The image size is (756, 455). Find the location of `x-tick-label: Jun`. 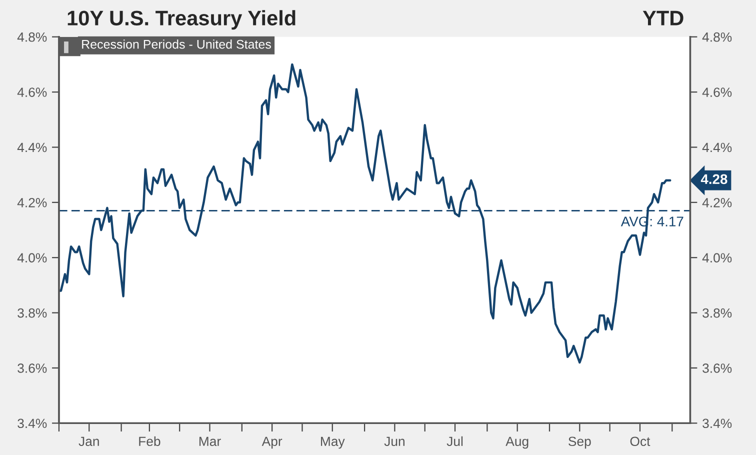

x-tick-label: Jun is located at coordinates (394, 441).